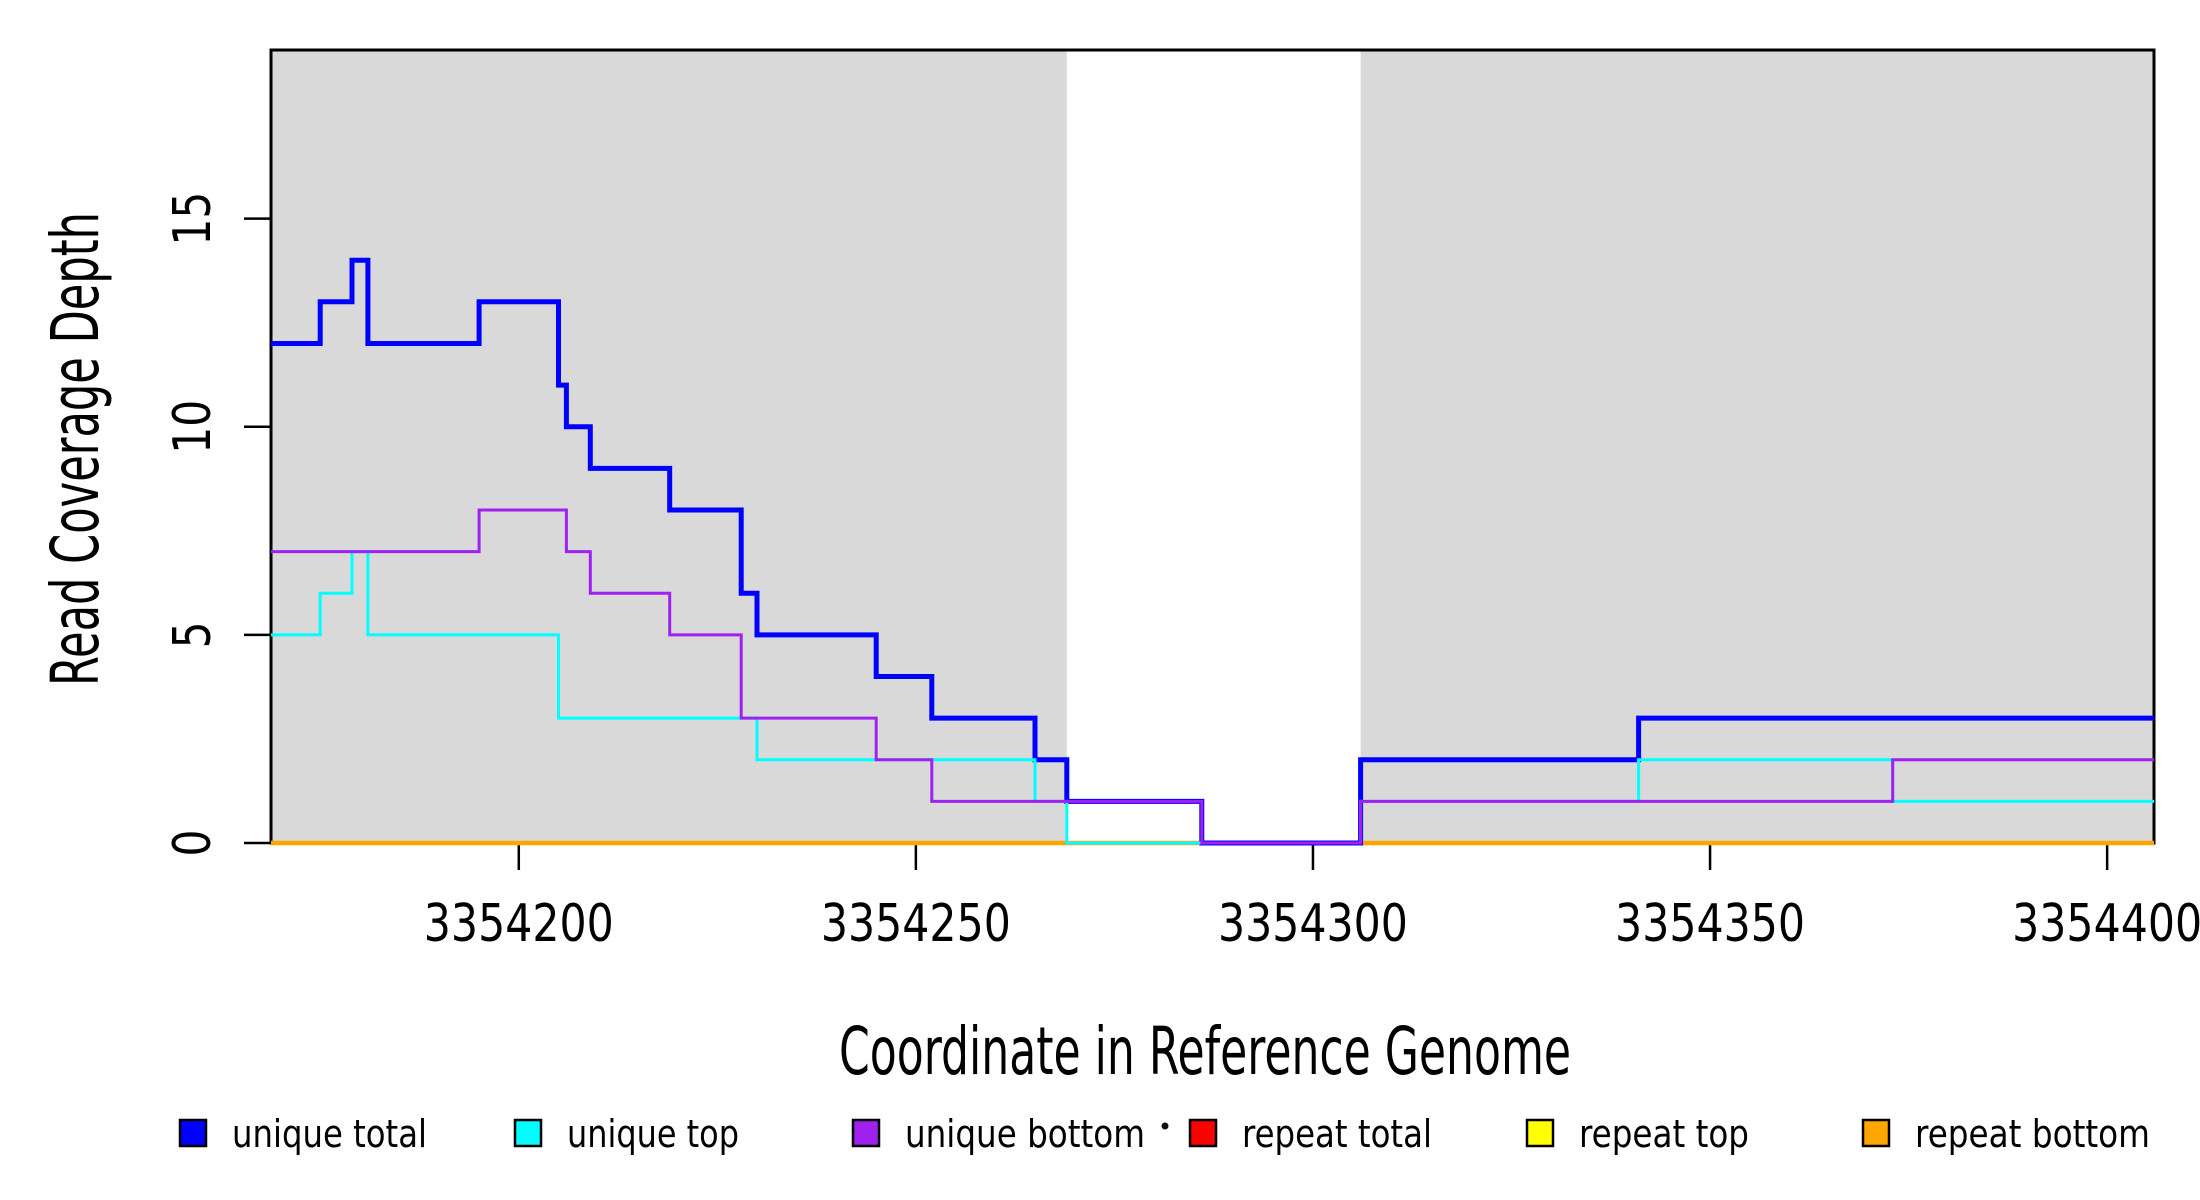 This screenshot has width=2200, height=1200. Describe the element at coordinates (528, 1133) in the screenshot. I see `legend-swatch-unique-top` at that location.